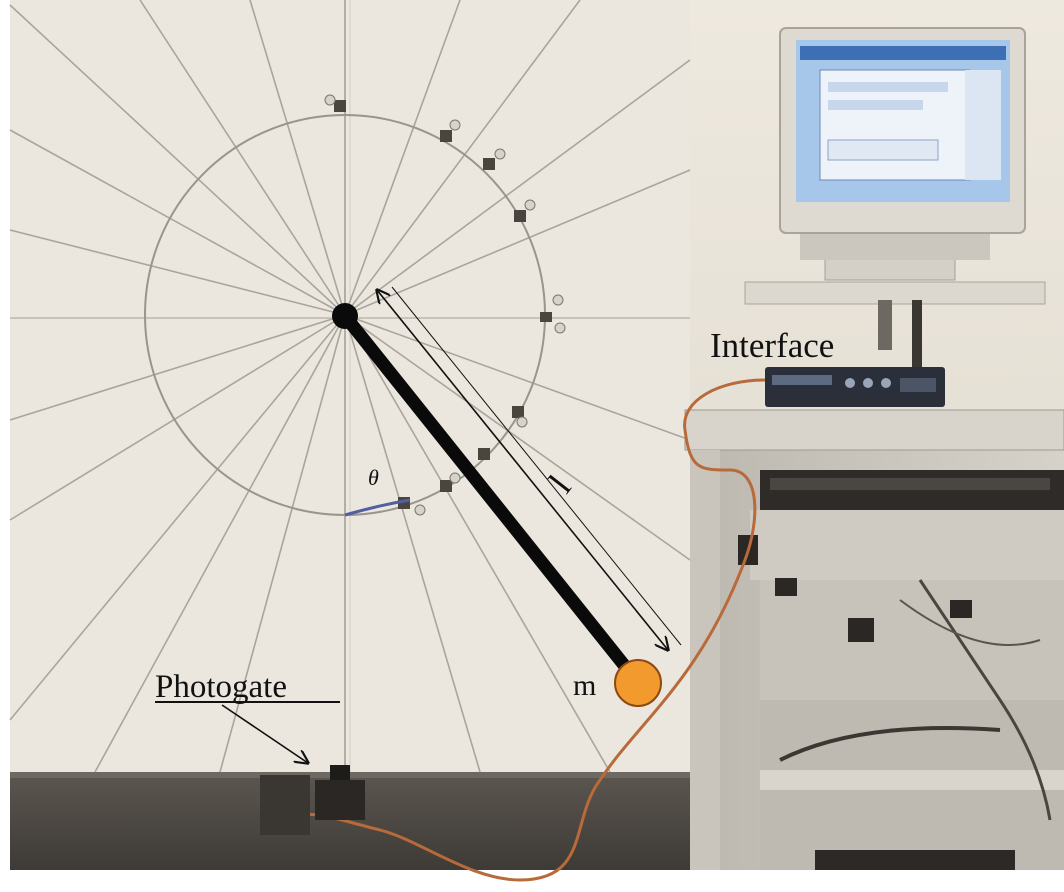  Describe the element at coordinates (373, 477) in the screenshot. I see `angle-label: θ` at that location.